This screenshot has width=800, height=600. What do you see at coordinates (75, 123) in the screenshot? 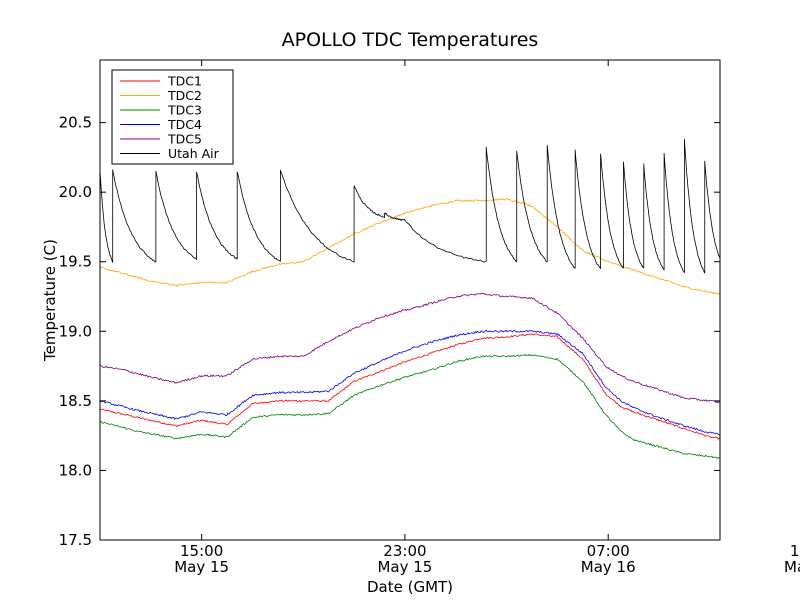
I see `y-tick-label: 20.5` at bounding box center [75, 123].